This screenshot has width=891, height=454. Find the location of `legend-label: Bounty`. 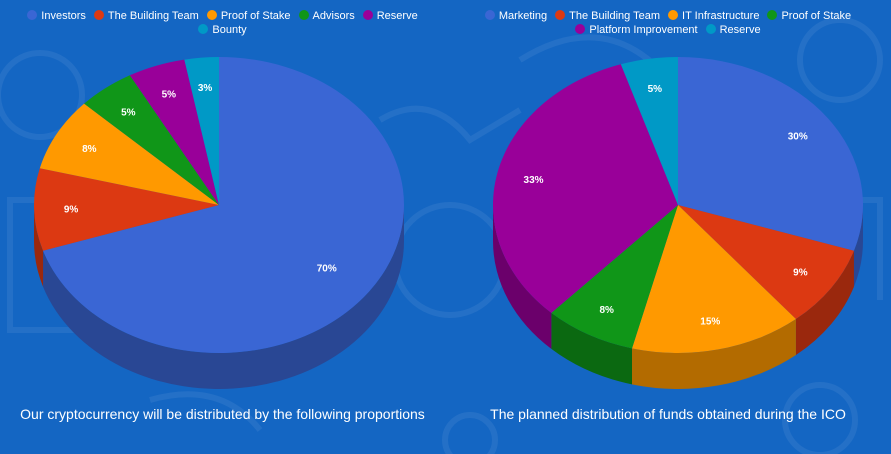

legend-label: Bounty is located at coordinates (229, 30).